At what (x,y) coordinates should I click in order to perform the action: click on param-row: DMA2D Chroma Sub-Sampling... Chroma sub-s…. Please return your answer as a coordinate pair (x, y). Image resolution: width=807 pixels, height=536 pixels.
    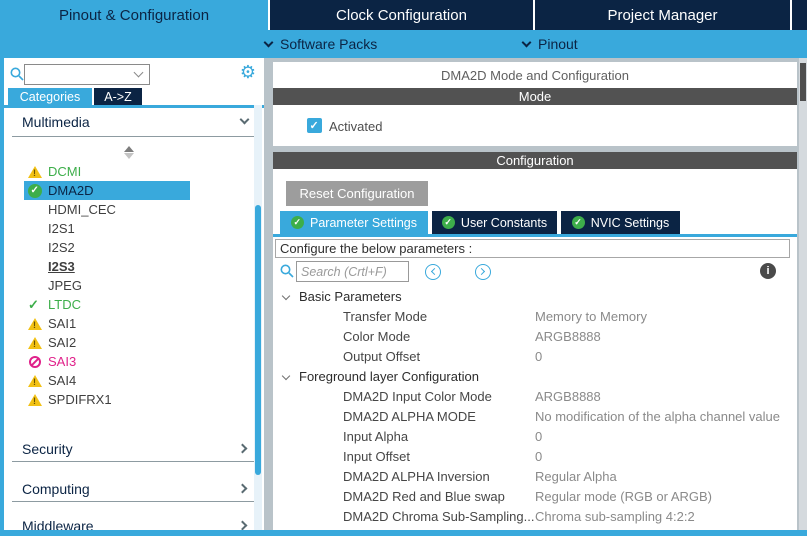
    Looking at the image, I should click on (535, 517).